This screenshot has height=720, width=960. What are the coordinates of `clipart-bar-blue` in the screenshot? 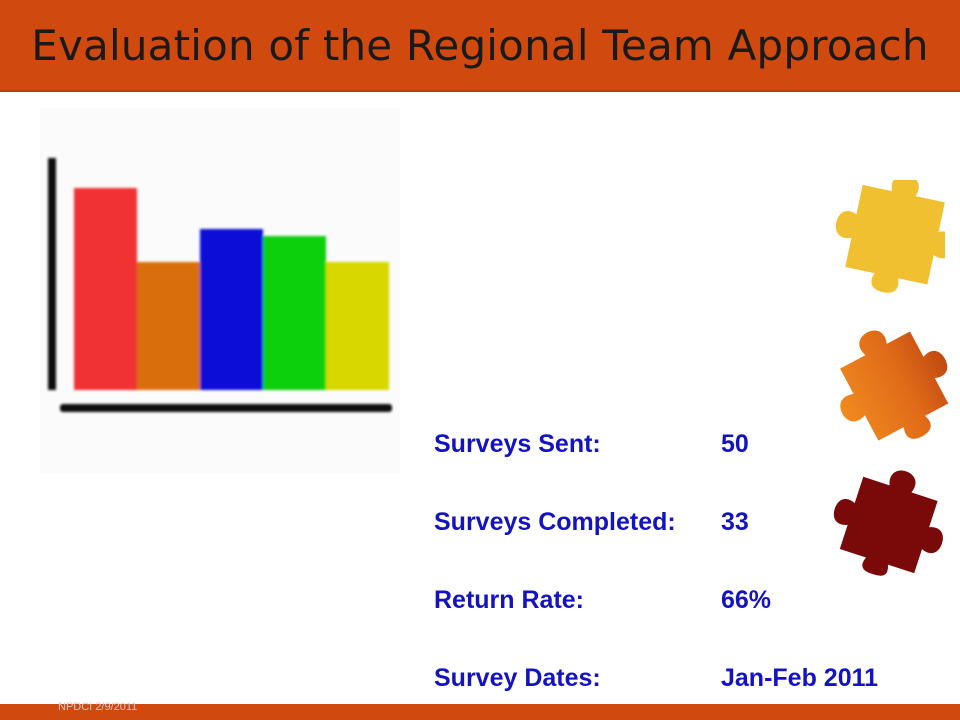 It's located at (231, 309).